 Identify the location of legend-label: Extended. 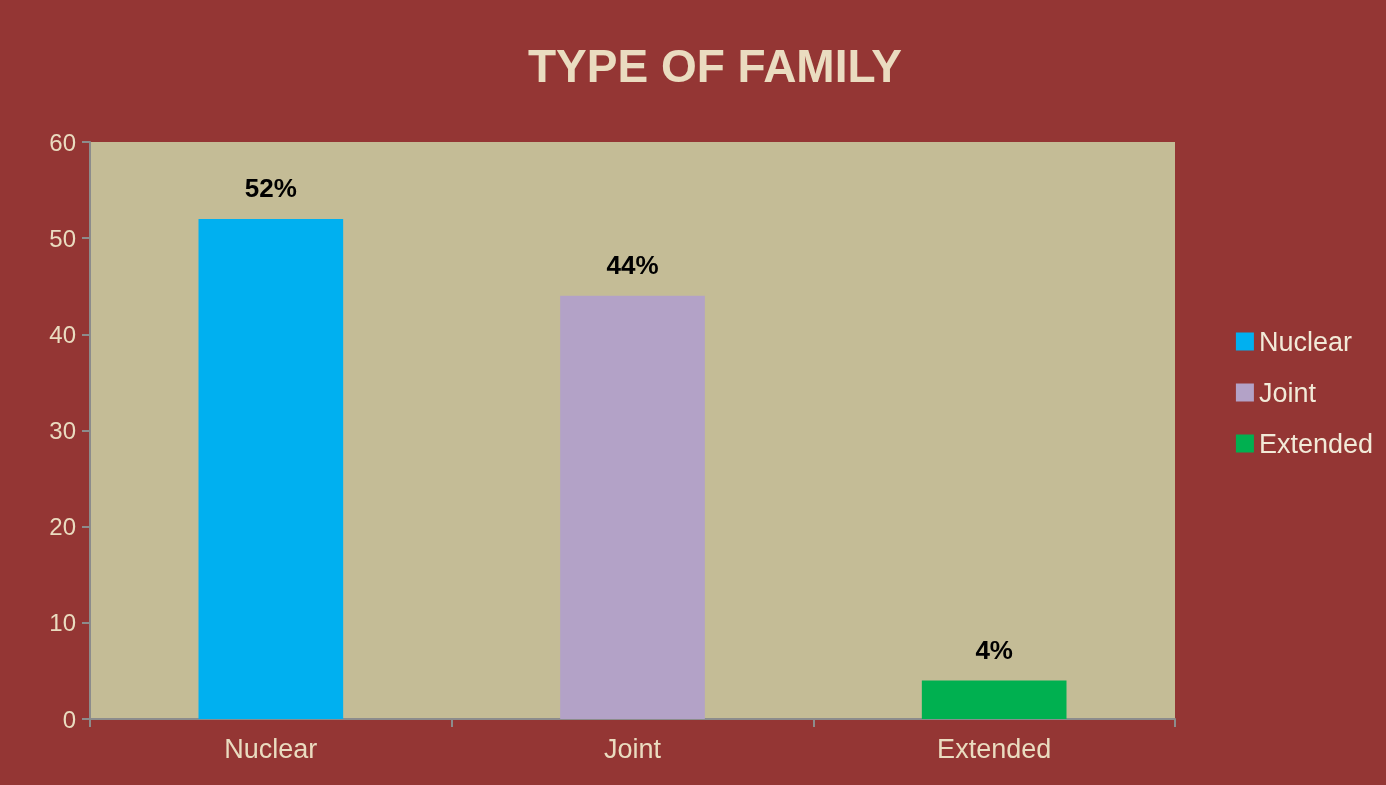
(1315, 443).